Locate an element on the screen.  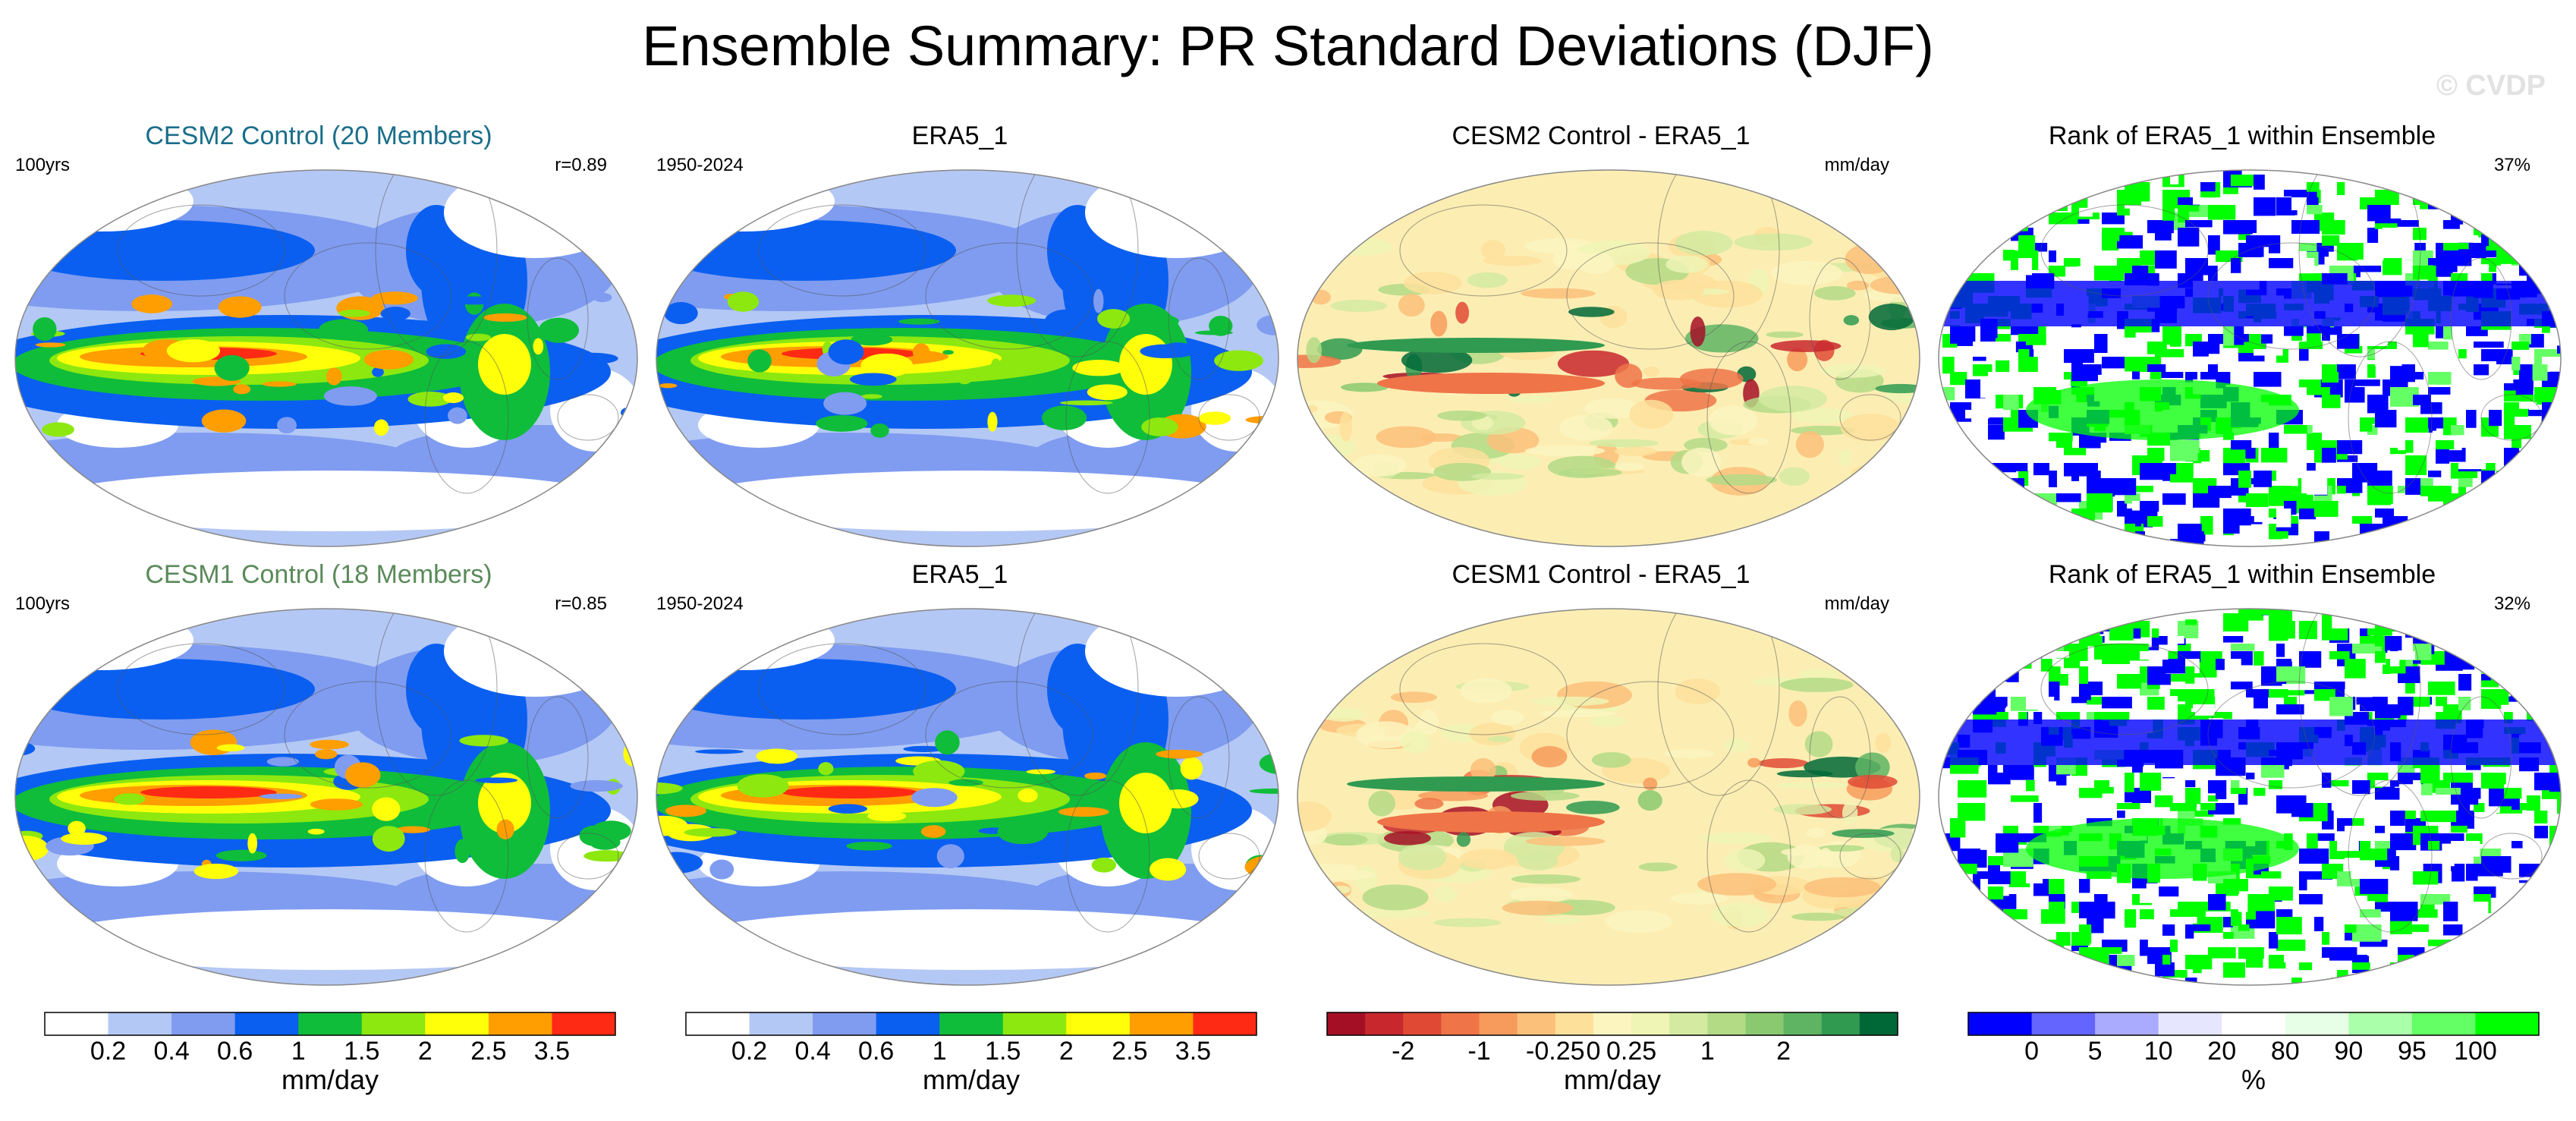
colorbar-tick-label: -0.25 is located at coordinates (1555, 1050).